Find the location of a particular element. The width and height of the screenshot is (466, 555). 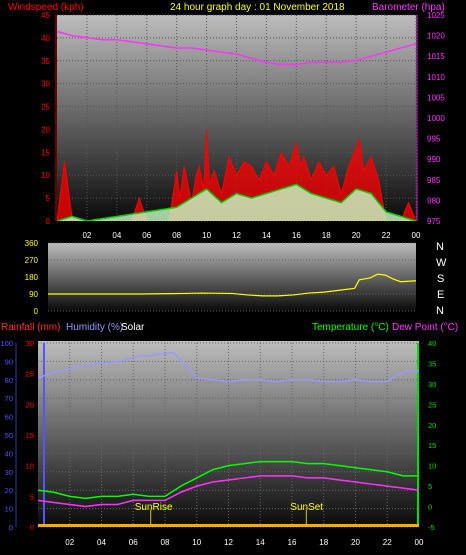

temperature-tick-label: 20 is located at coordinates (432, 425).